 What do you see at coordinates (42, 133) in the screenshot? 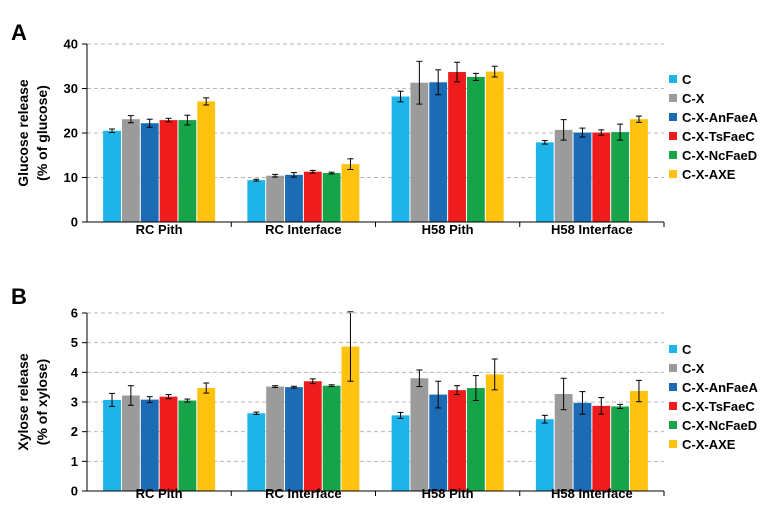
I see `y-axis-label: (% of glucose)` at bounding box center [42, 133].